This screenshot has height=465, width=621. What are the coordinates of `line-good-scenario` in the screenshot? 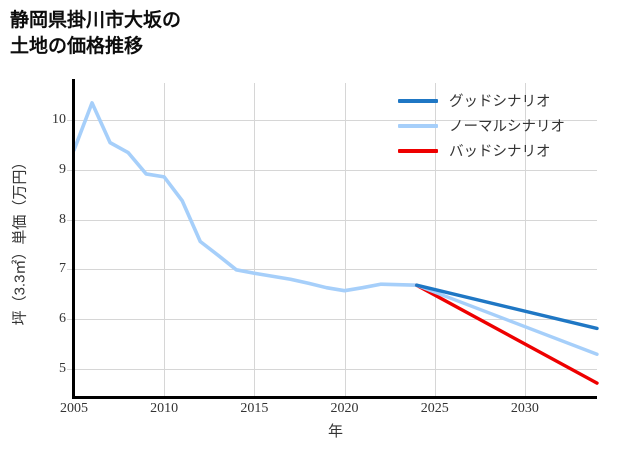 It's located at (506, 307).